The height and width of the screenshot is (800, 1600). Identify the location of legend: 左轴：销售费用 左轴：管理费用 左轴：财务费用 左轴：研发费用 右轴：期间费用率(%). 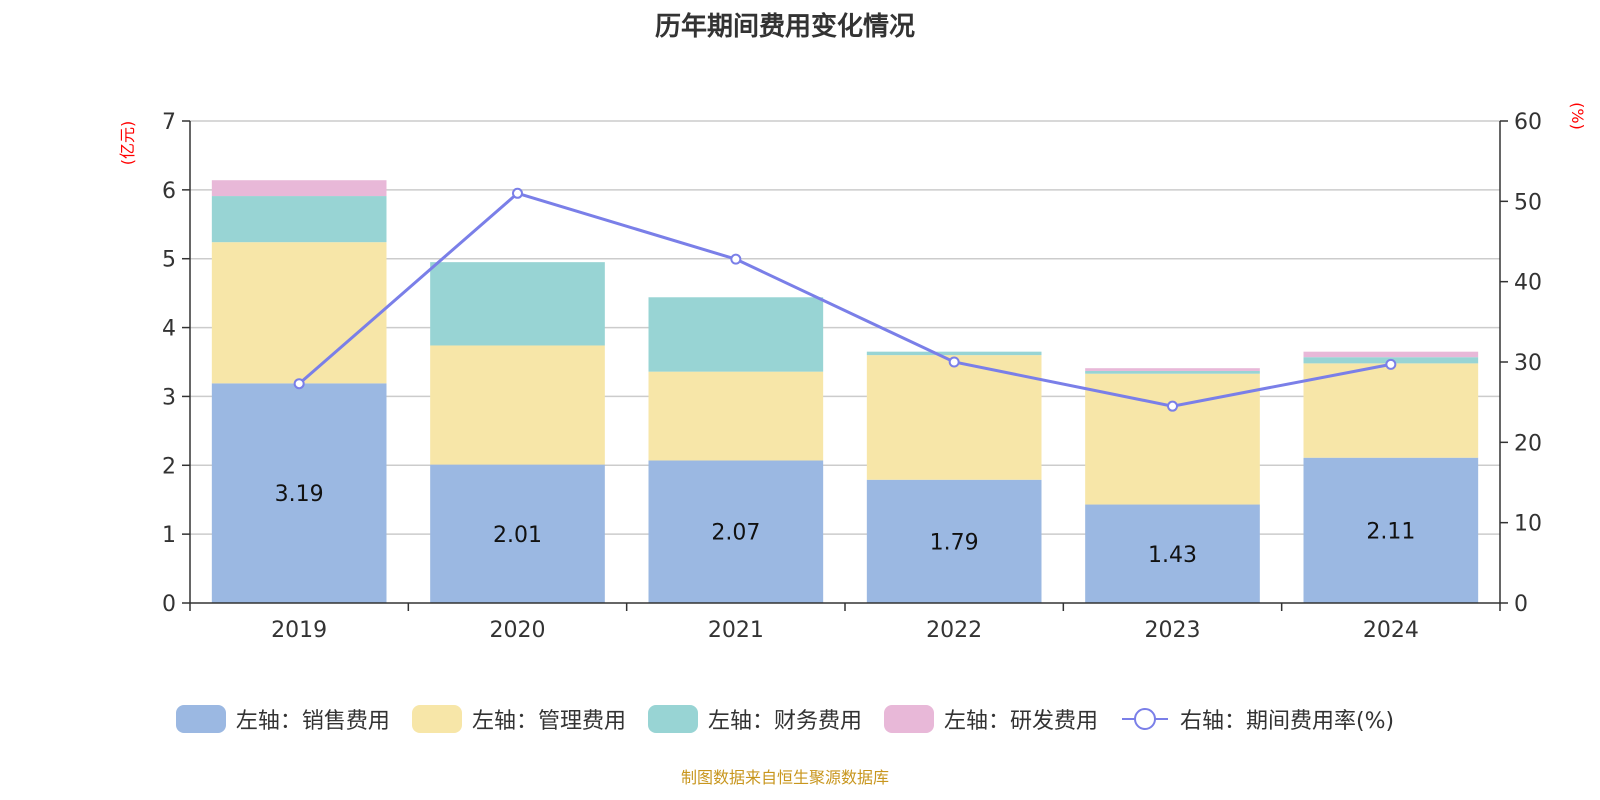
(785, 719).